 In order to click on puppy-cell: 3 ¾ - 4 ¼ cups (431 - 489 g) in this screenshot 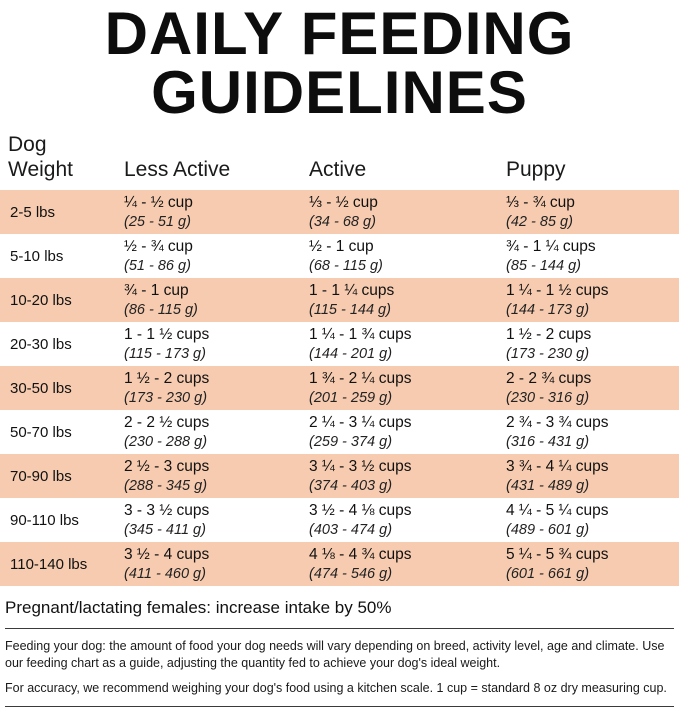, I will do `click(586, 476)`.